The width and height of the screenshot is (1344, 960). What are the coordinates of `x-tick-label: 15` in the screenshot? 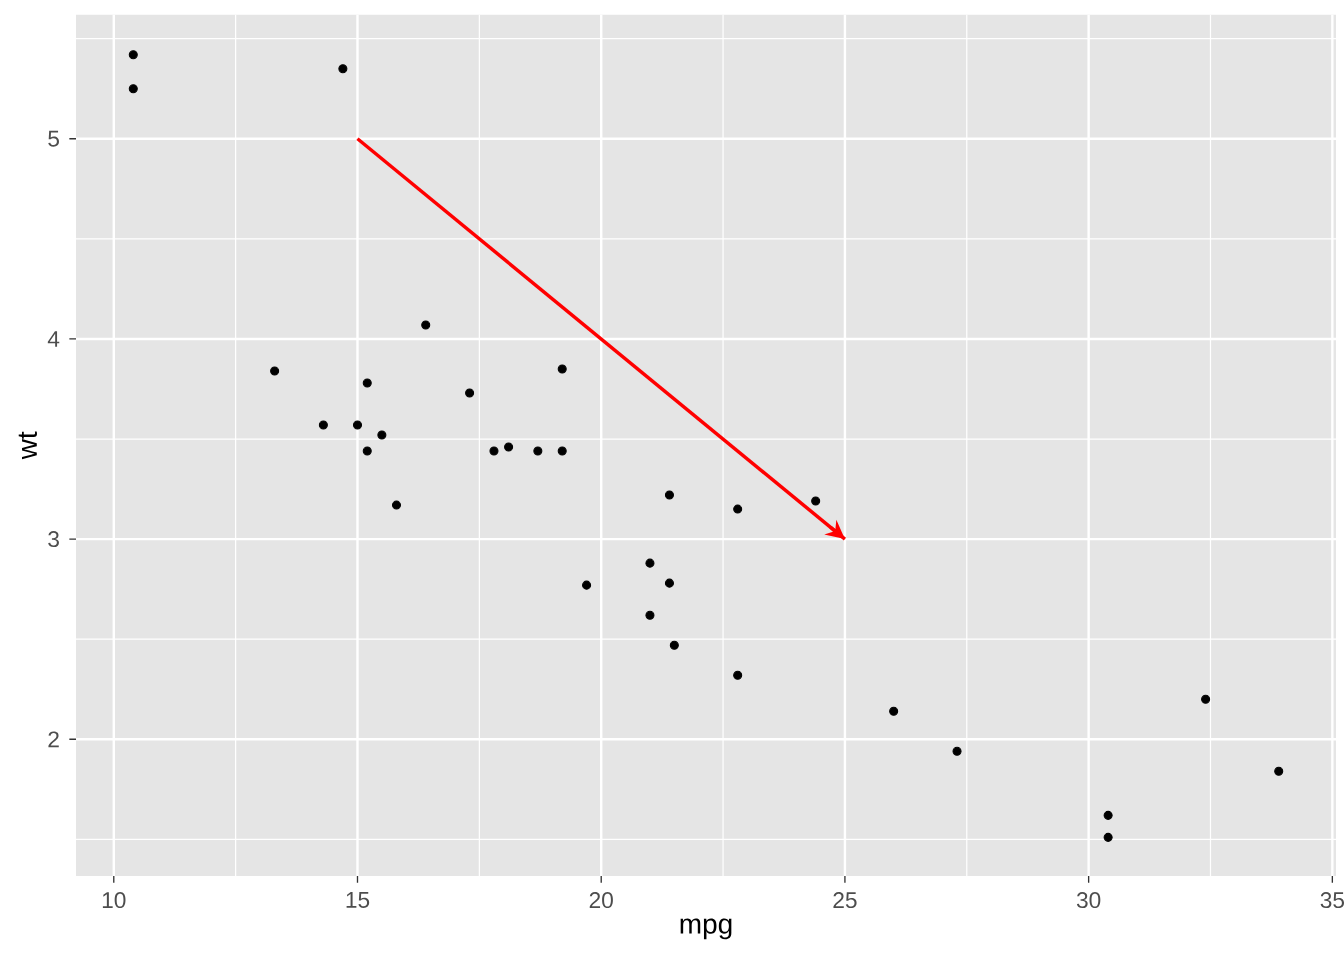 It's located at (358, 900).